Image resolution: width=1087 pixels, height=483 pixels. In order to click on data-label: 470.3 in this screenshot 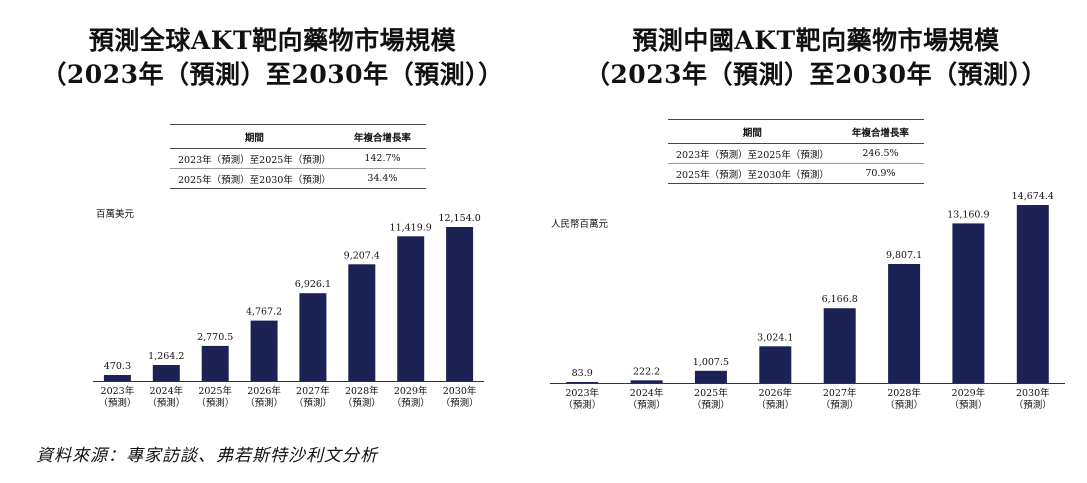, I will do `click(117, 366)`.